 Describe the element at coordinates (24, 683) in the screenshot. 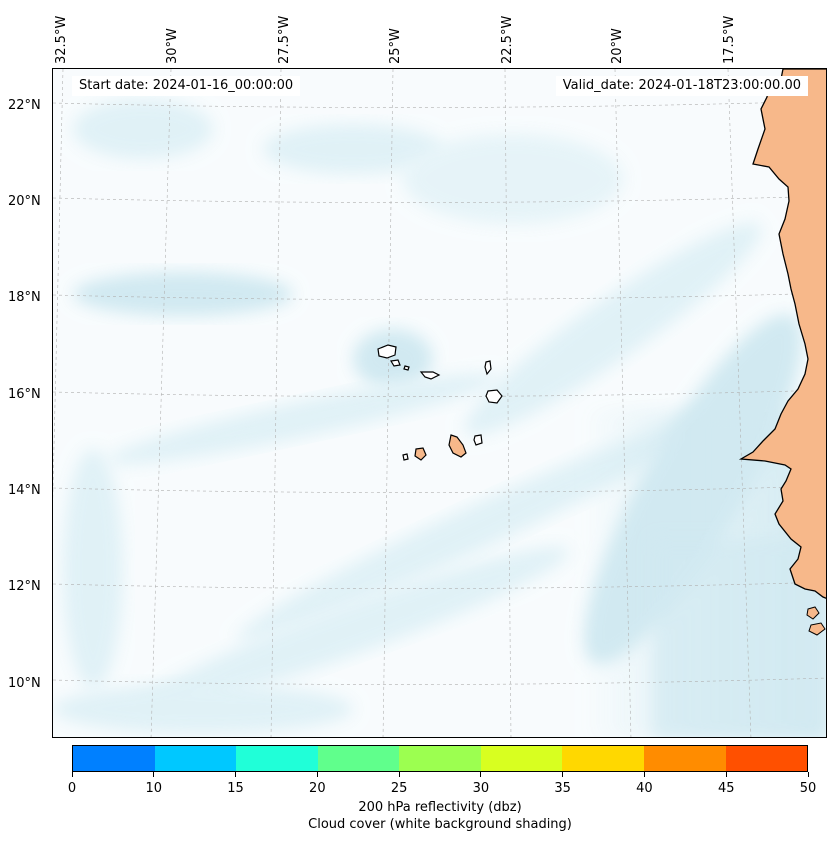

I see `latitude-label: 10°N` at that location.